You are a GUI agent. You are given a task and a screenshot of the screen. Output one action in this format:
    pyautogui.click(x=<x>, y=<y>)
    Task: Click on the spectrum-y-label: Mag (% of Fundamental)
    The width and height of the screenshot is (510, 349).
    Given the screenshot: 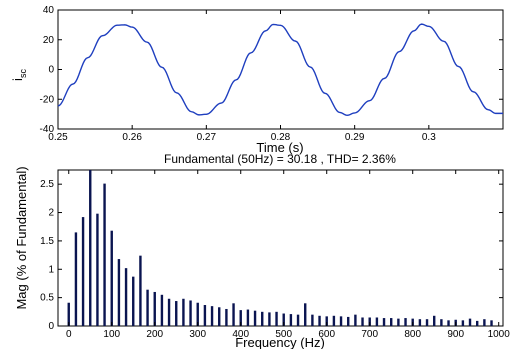 What is the action you would take?
    pyautogui.click(x=21, y=237)
    